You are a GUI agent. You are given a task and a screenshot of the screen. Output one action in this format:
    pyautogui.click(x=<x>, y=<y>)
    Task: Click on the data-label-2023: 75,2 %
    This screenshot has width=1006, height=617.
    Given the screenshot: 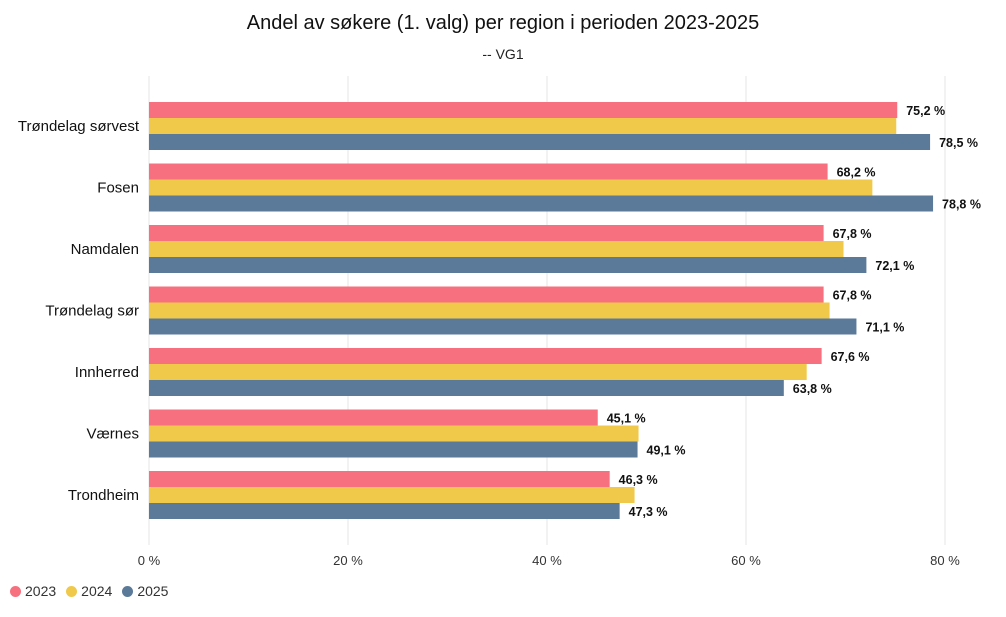 What is the action you would take?
    pyautogui.click(x=925, y=111)
    